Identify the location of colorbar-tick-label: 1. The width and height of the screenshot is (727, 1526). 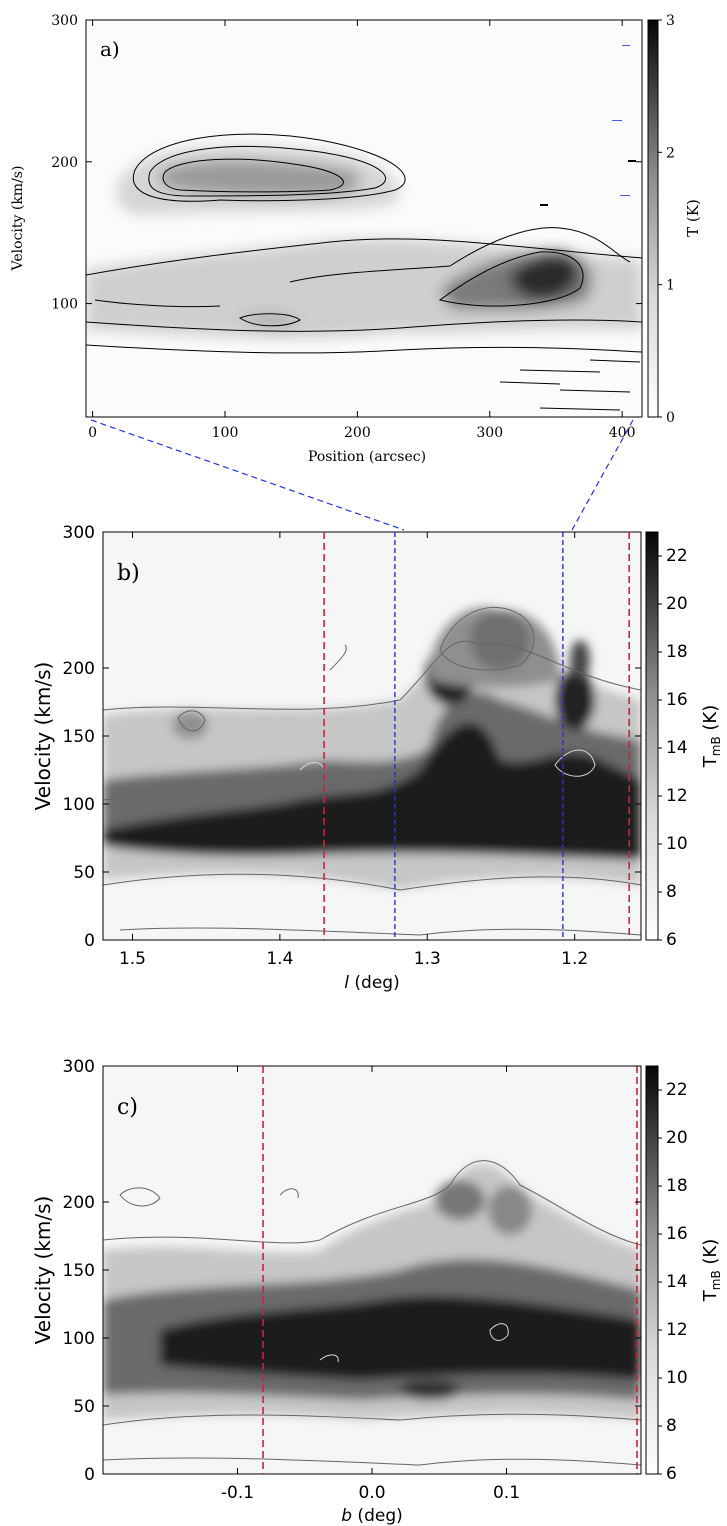
(670, 286).